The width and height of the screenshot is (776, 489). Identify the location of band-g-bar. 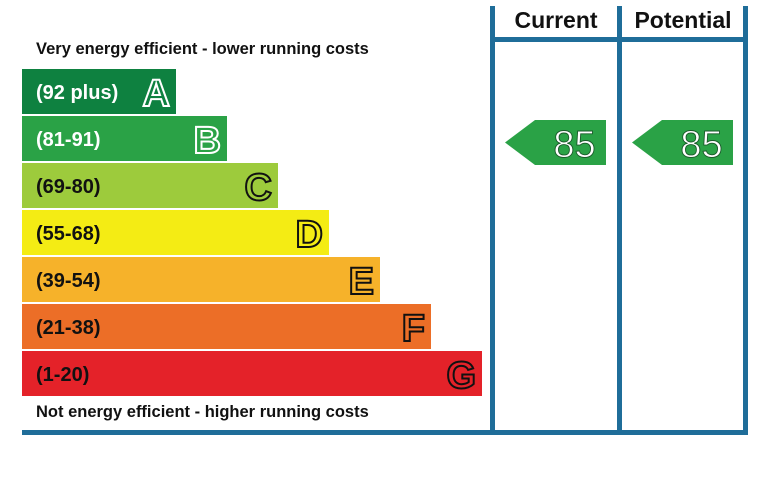
(252, 373).